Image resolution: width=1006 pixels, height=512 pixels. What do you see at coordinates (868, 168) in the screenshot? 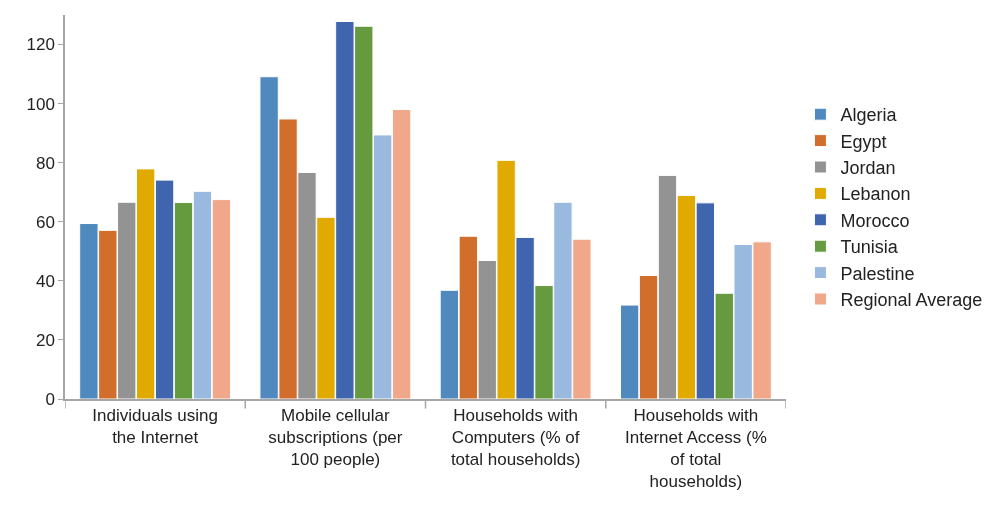
I see `legend-label: Jordan` at bounding box center [868, 168].